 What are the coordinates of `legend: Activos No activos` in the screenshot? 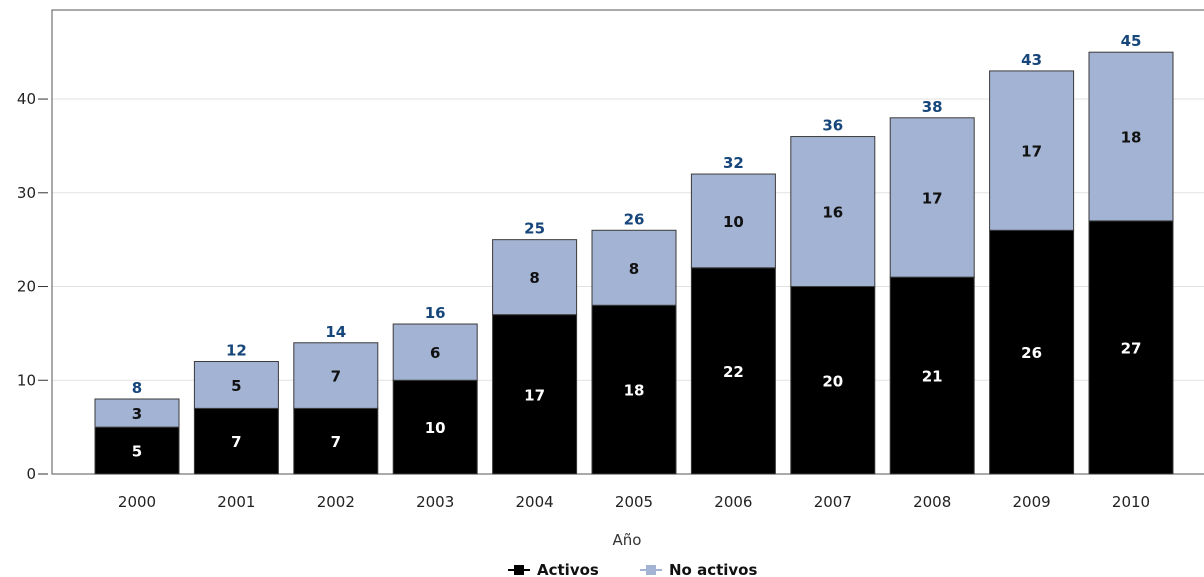 It's located at (632, 569).